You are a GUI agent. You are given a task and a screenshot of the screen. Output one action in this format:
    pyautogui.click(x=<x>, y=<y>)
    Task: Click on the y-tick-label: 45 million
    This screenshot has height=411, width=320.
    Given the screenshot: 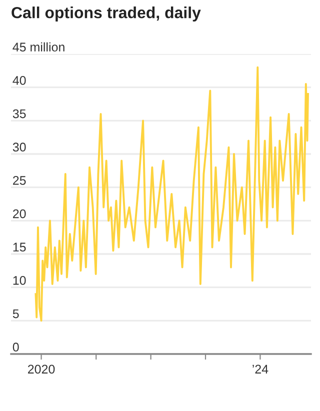 What is the action you would take?
    pyautogui.click(x=38, y=47)
    